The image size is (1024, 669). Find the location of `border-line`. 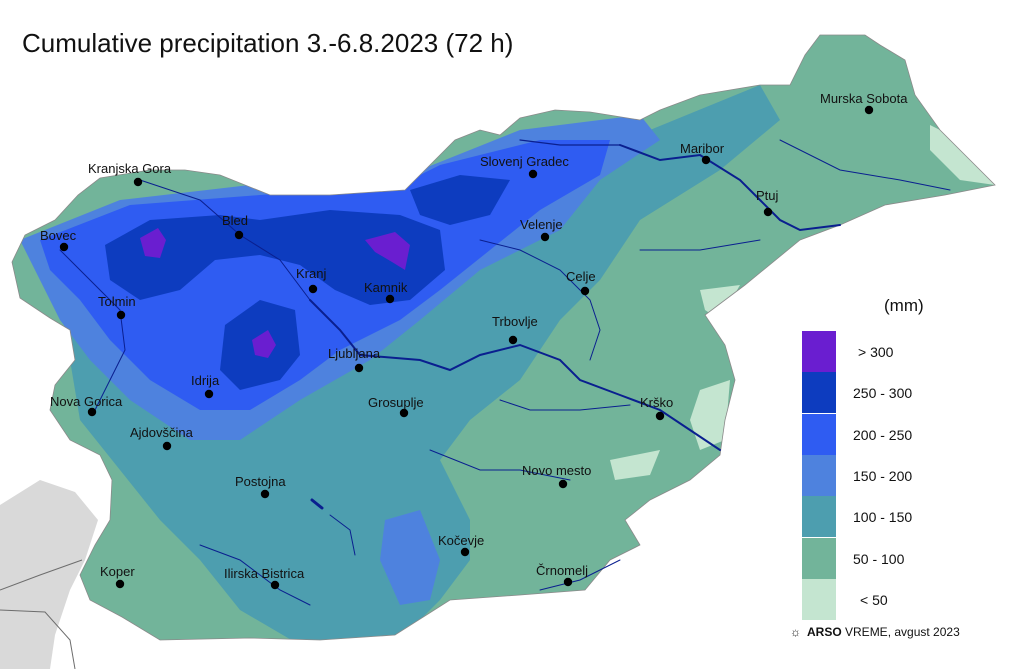

border-line is located at coordinates (41, 614).